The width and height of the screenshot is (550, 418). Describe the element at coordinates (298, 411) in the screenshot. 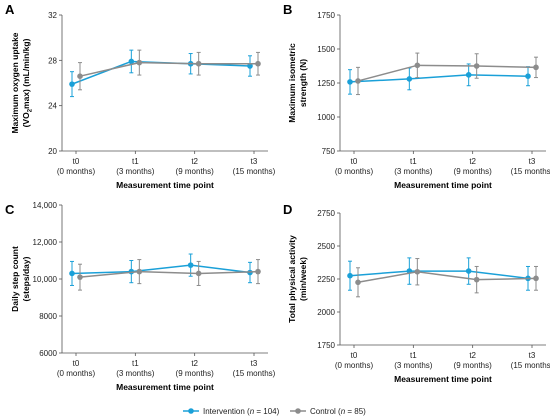

I see `legend-control-marker` at that location.